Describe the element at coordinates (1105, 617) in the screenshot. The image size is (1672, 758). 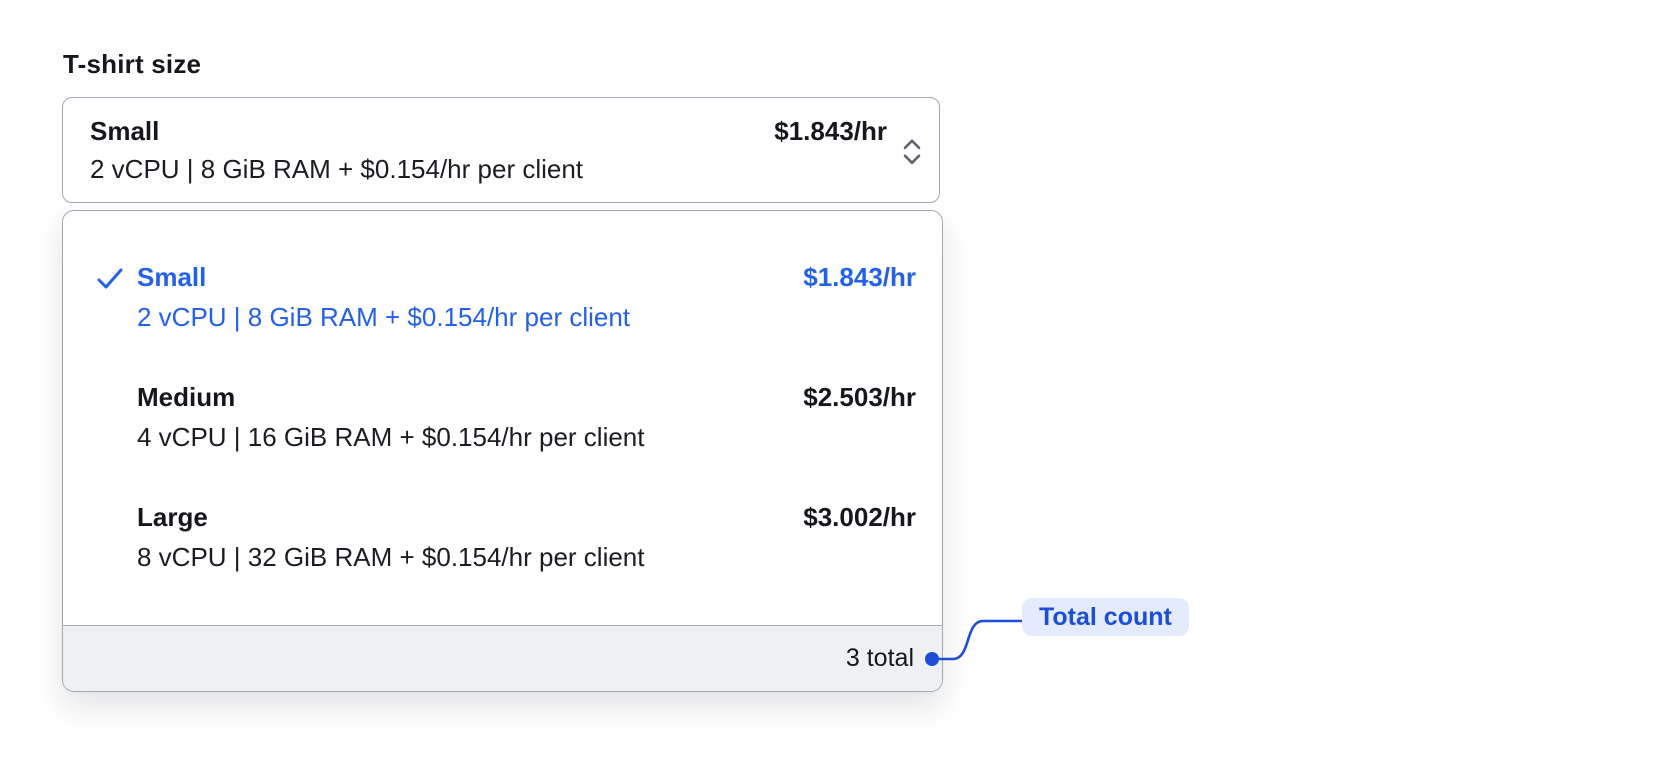
I see `total-count-annotation-pill: Total count` at that location.